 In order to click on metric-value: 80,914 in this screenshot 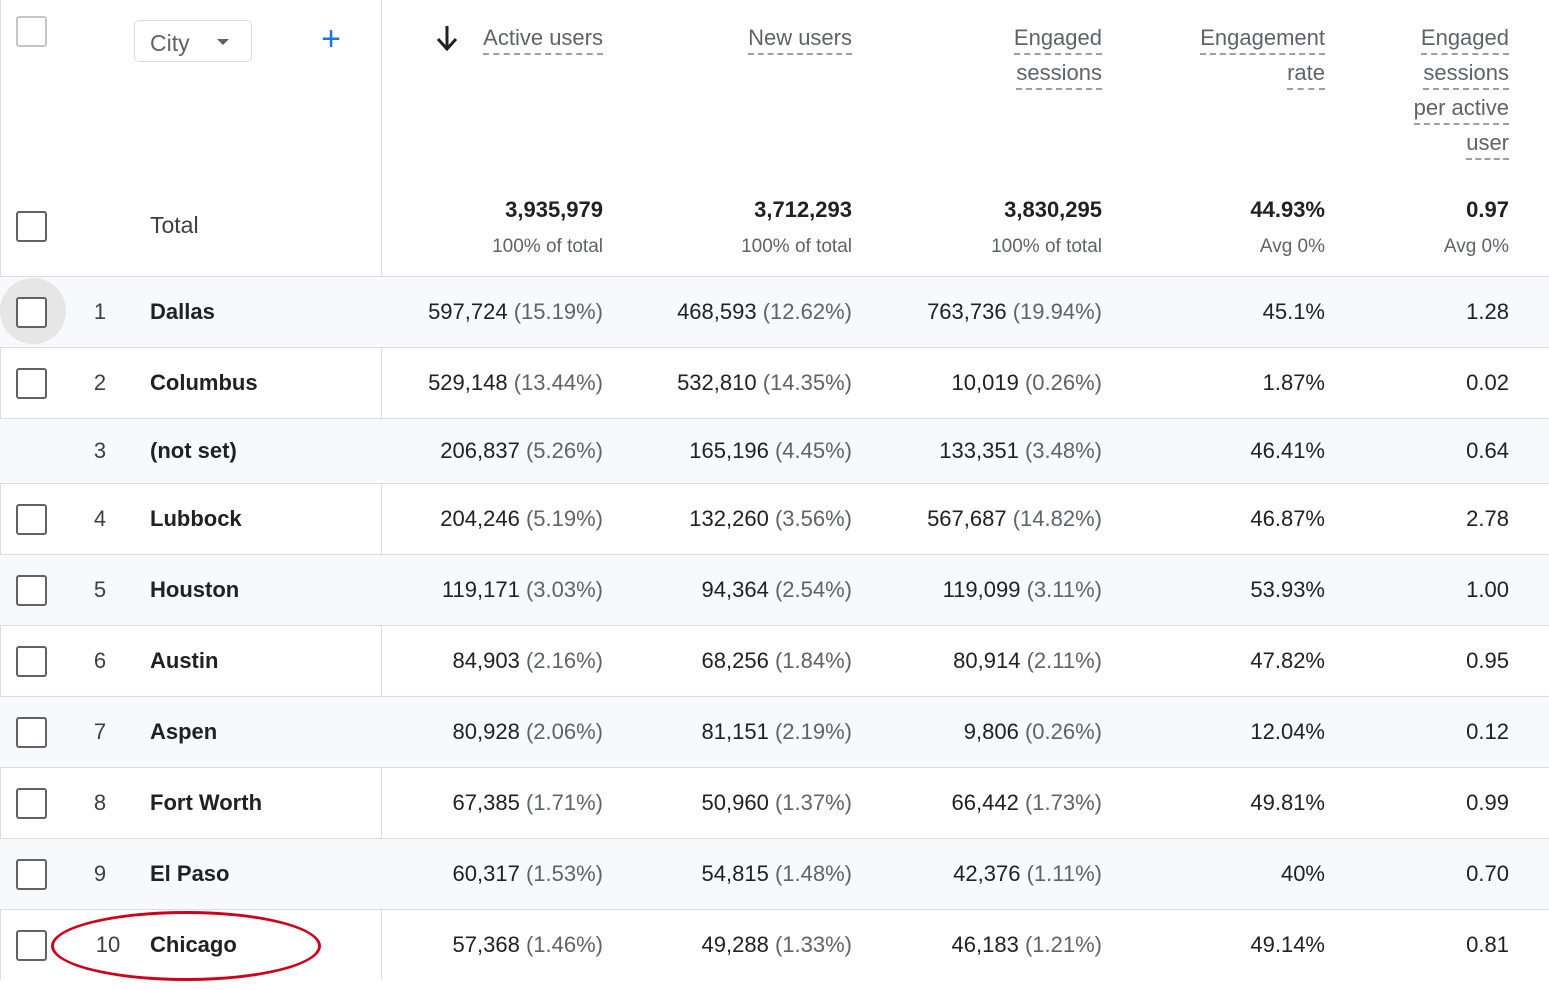, I will do `click(987, 660)`.